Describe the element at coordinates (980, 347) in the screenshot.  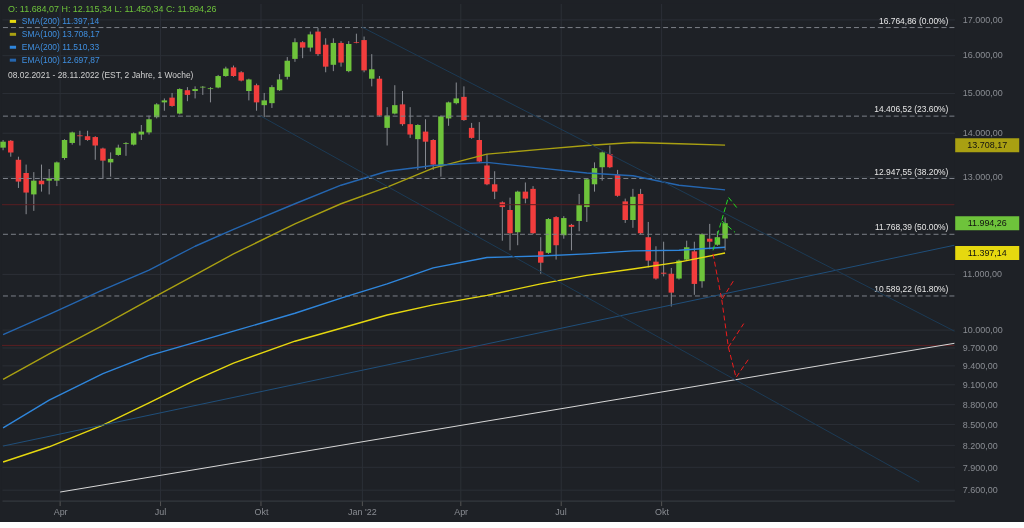
I see `y-tick-label: 9.700,00` at that location.